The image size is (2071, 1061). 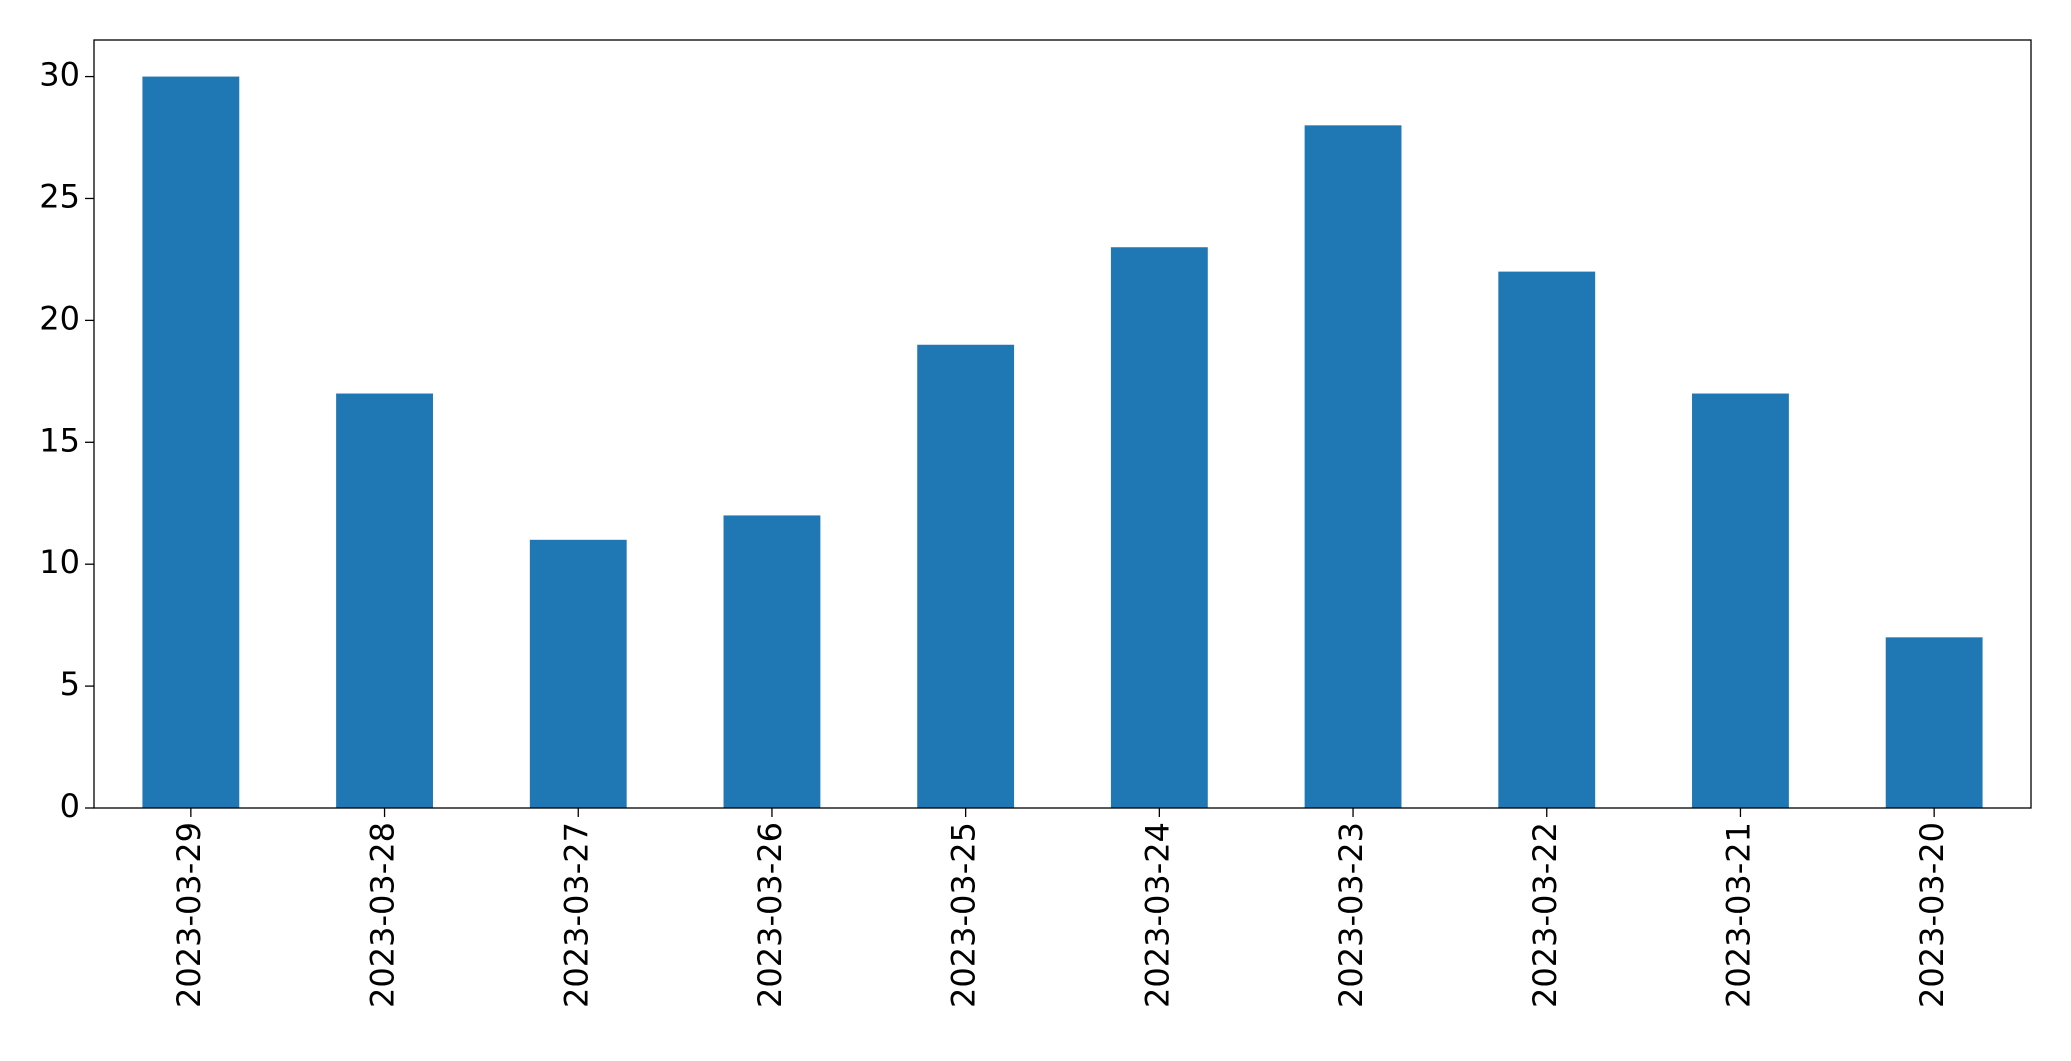 I want to click on x-tick-label: 2023-03-20, so click(x=1932, y=915).